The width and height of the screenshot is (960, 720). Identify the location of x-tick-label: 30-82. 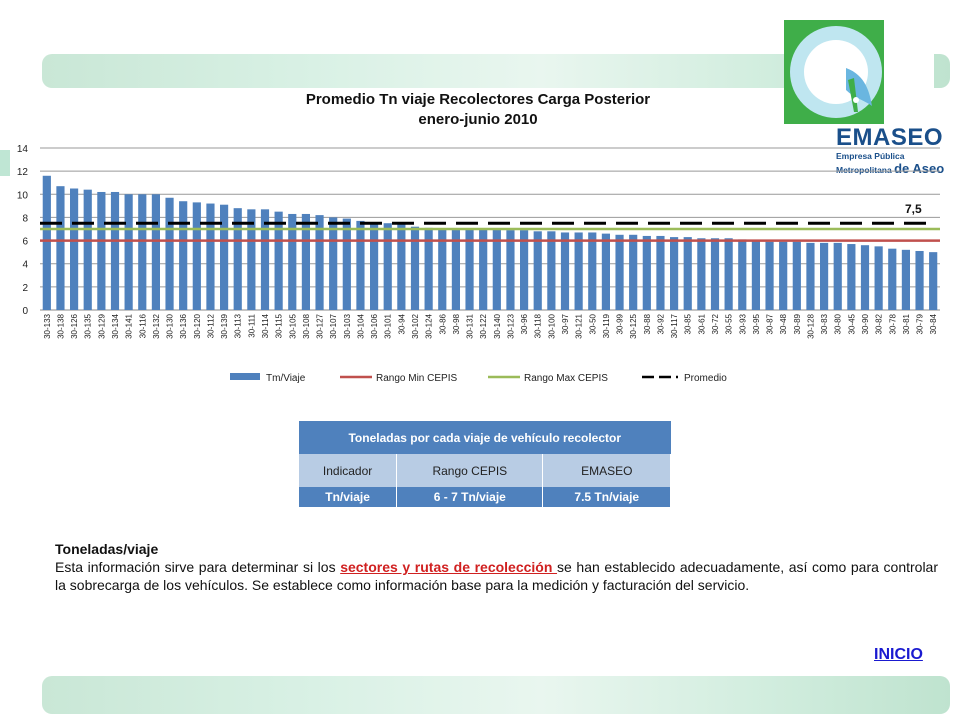
(879, 323).